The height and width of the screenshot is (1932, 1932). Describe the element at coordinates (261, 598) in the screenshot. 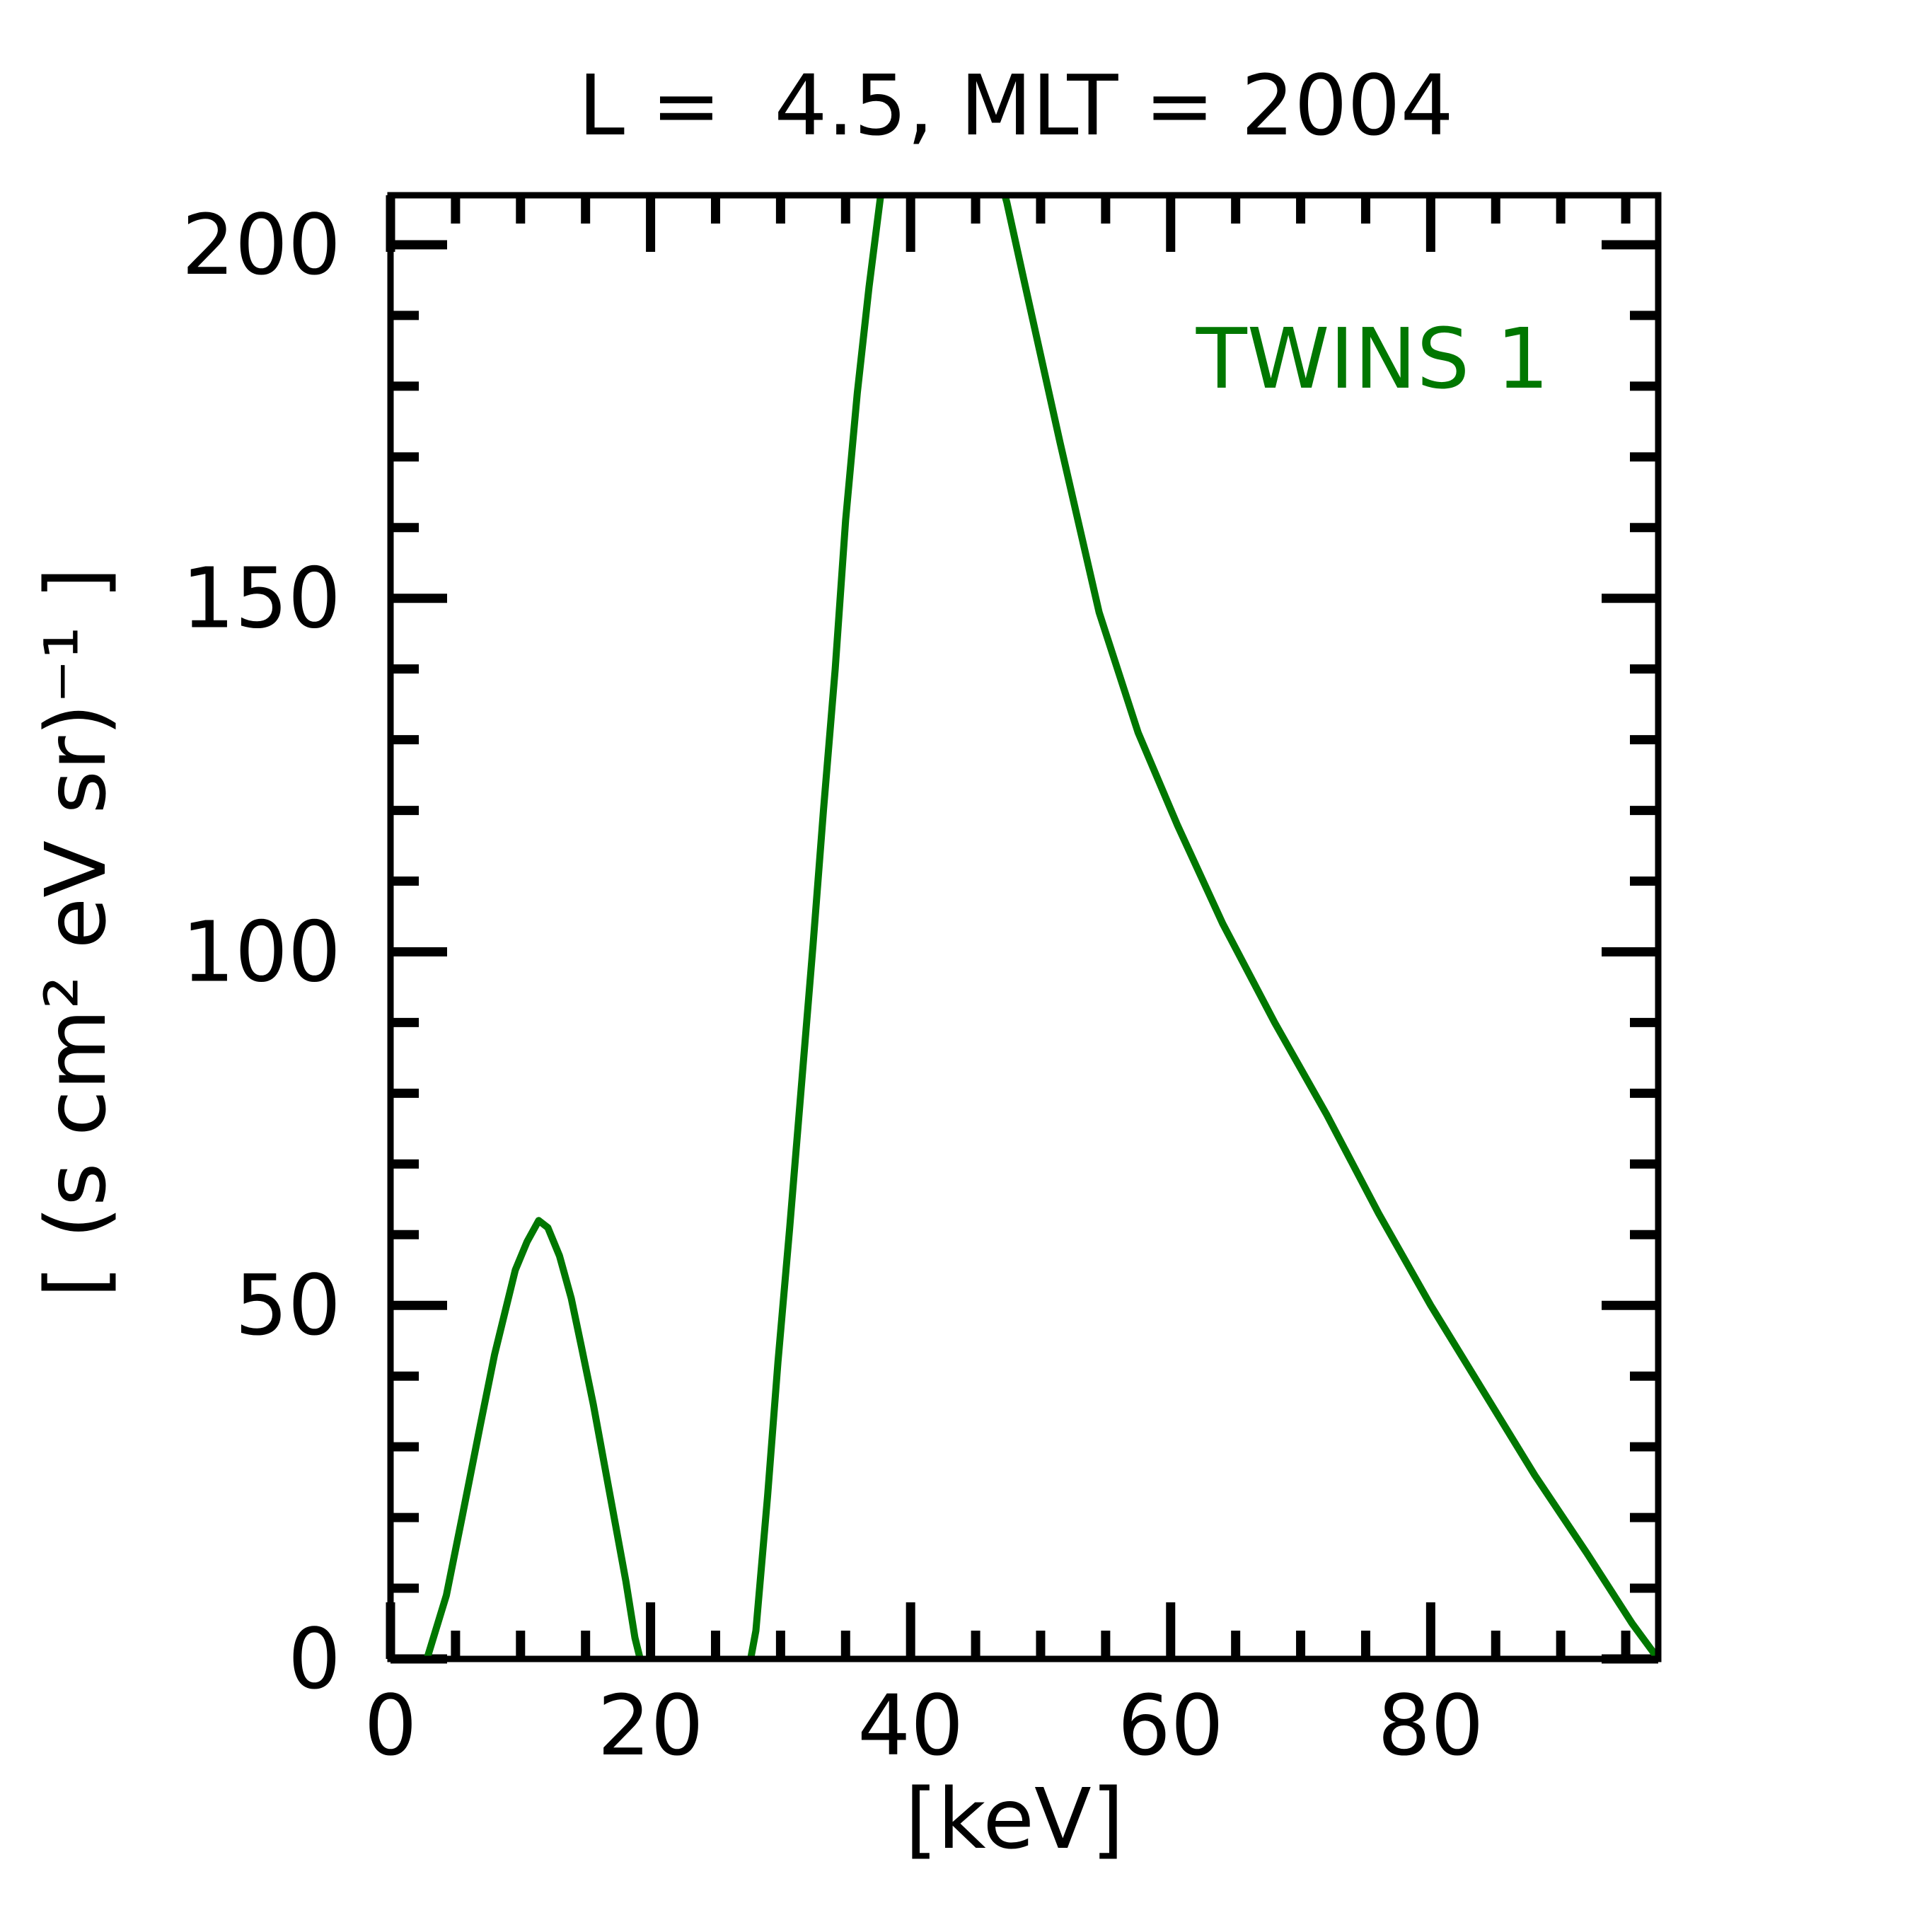

I see `y-tick-label: 150` at that location.